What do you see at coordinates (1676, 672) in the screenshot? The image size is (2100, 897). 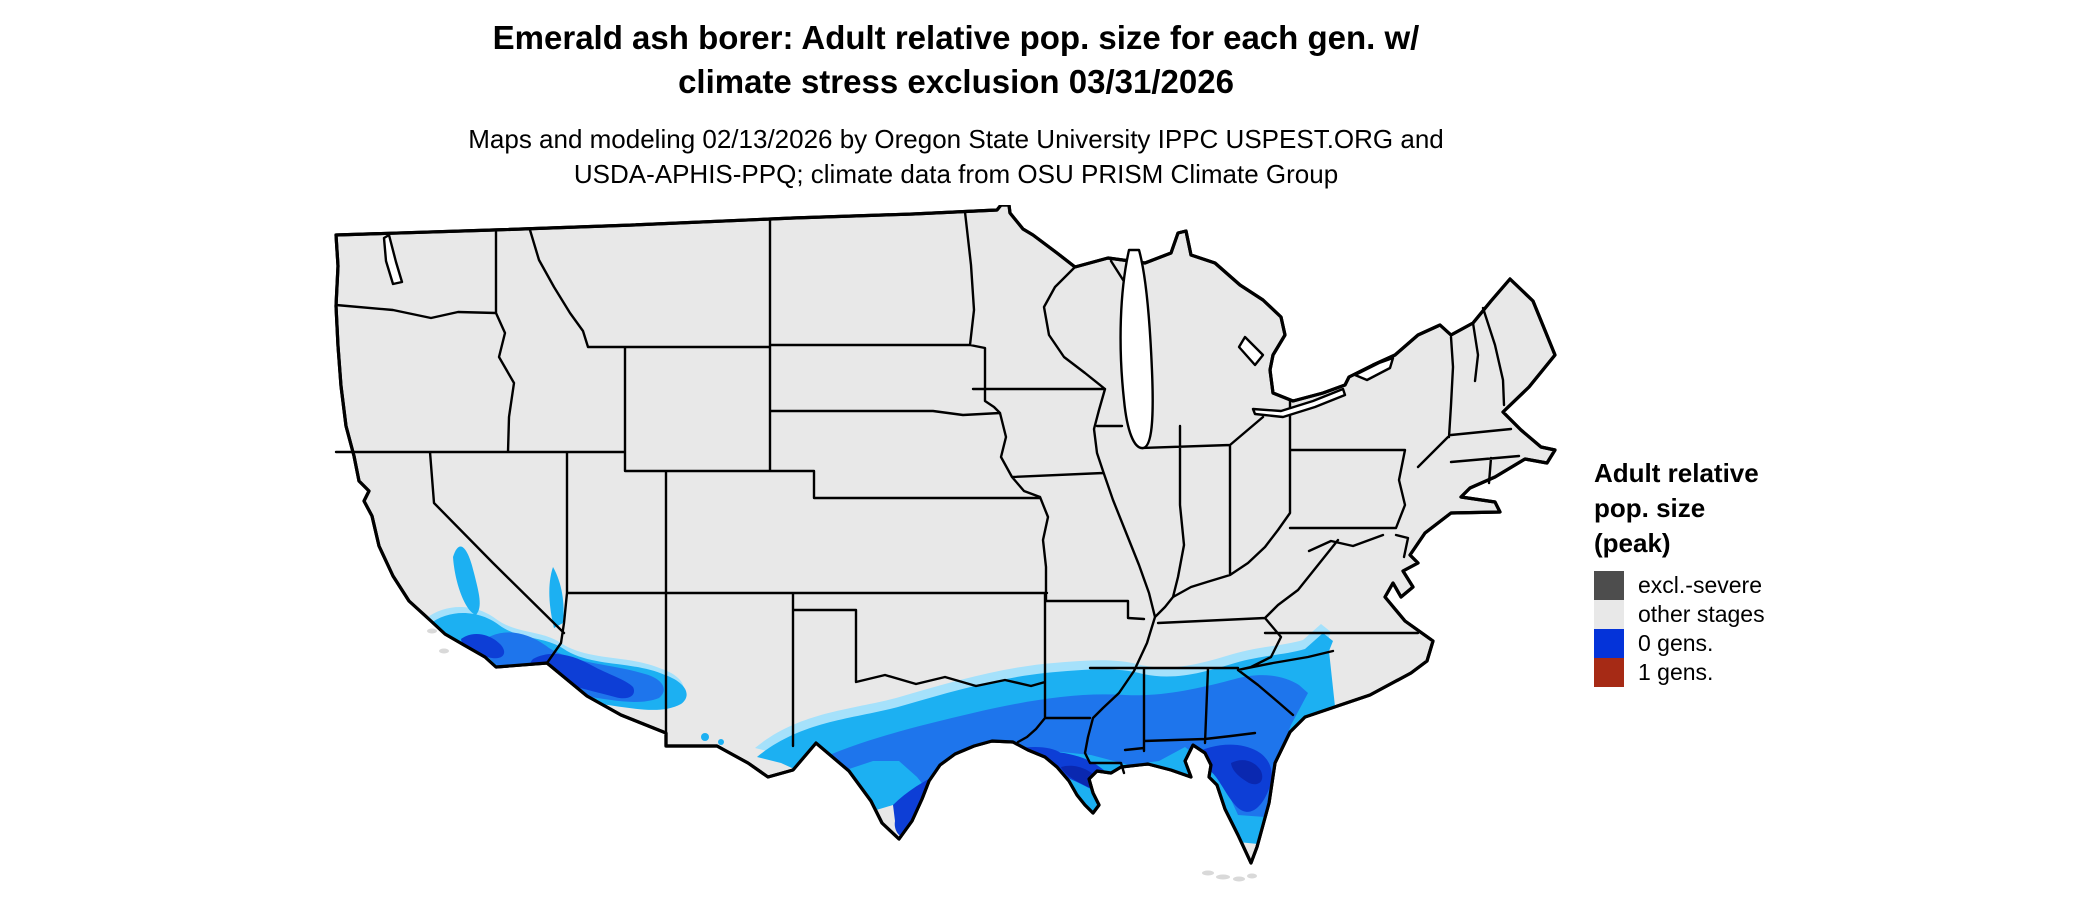 I see `legend-label: 1 gens.` at bounding box center [1676, 672].